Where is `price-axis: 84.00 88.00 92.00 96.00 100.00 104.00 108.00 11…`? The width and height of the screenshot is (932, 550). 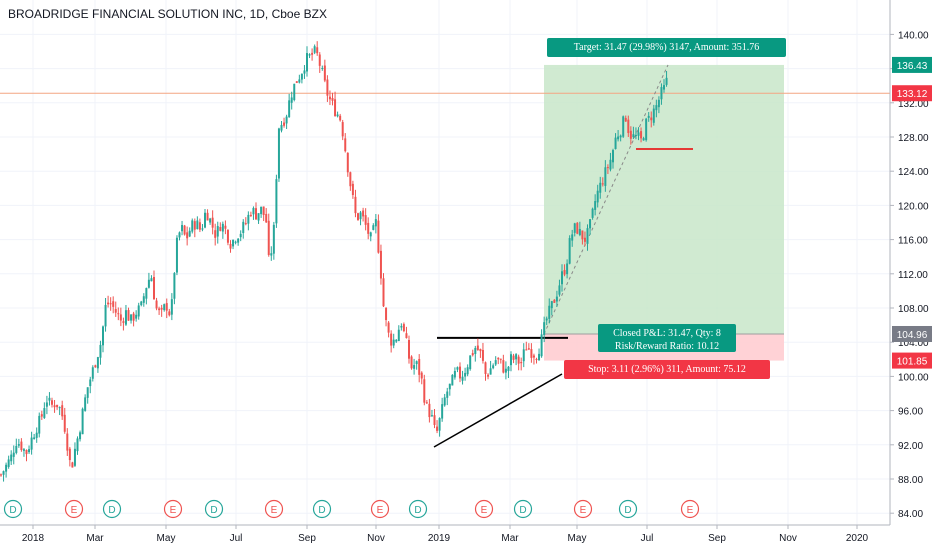 price-axis: 84.00 88.00 92.00 96.00 100.00 104.00 108.00 11… is located at coordinates (910, 275).